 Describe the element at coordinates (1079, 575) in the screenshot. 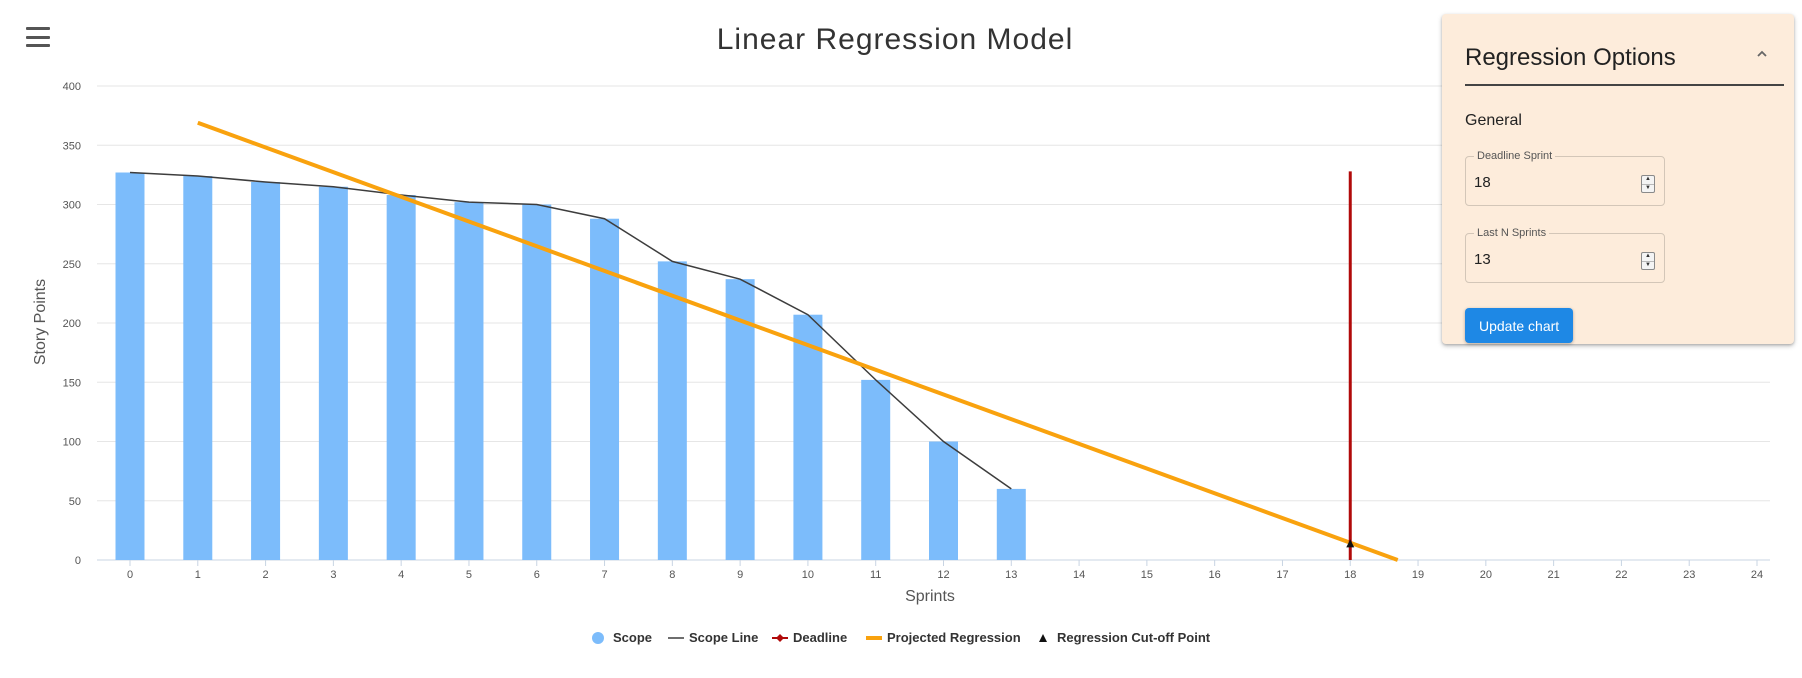

I see `x-tick-label: 14` at that location.